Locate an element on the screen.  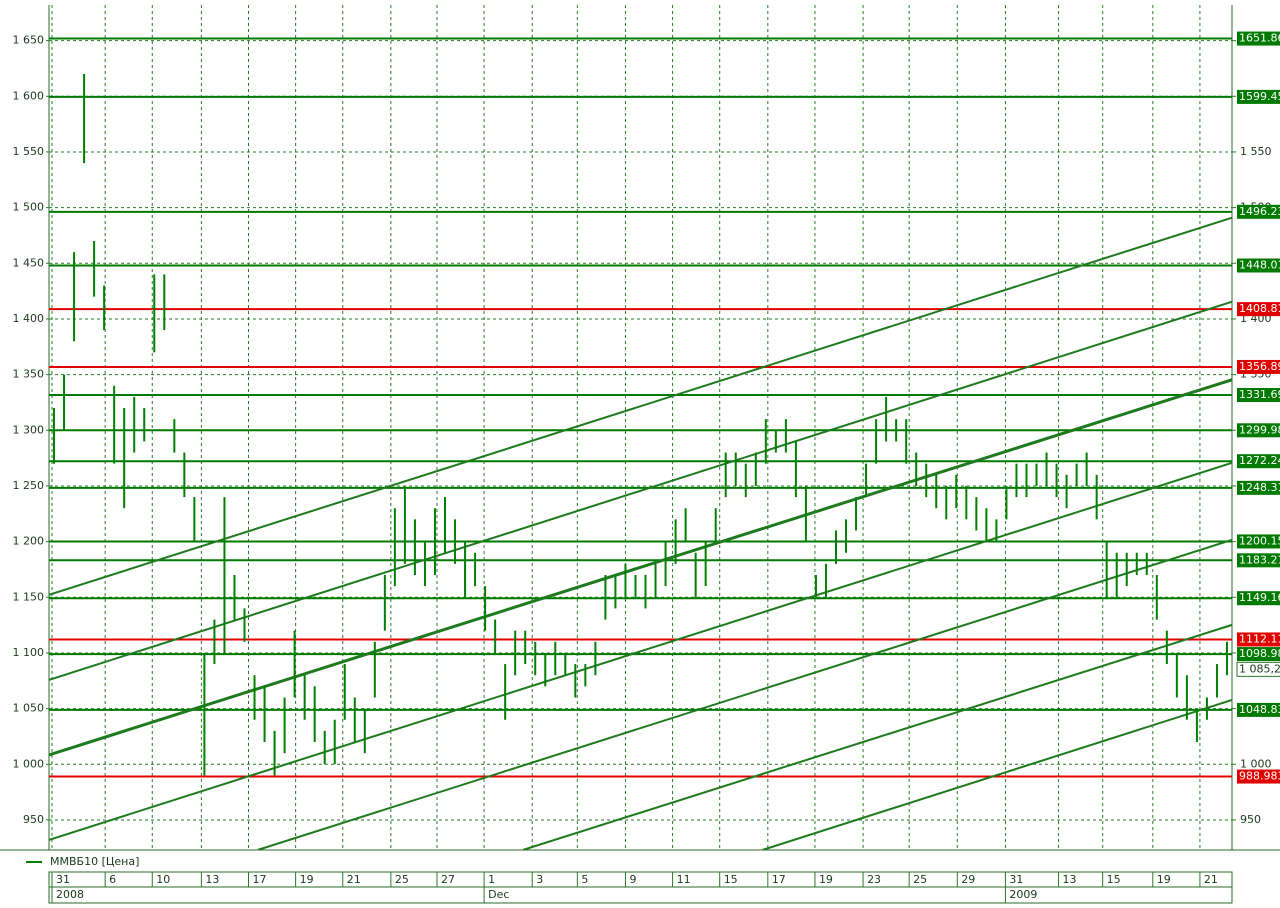
level-label: 1112.11 is located at coordinates (1259, 638).